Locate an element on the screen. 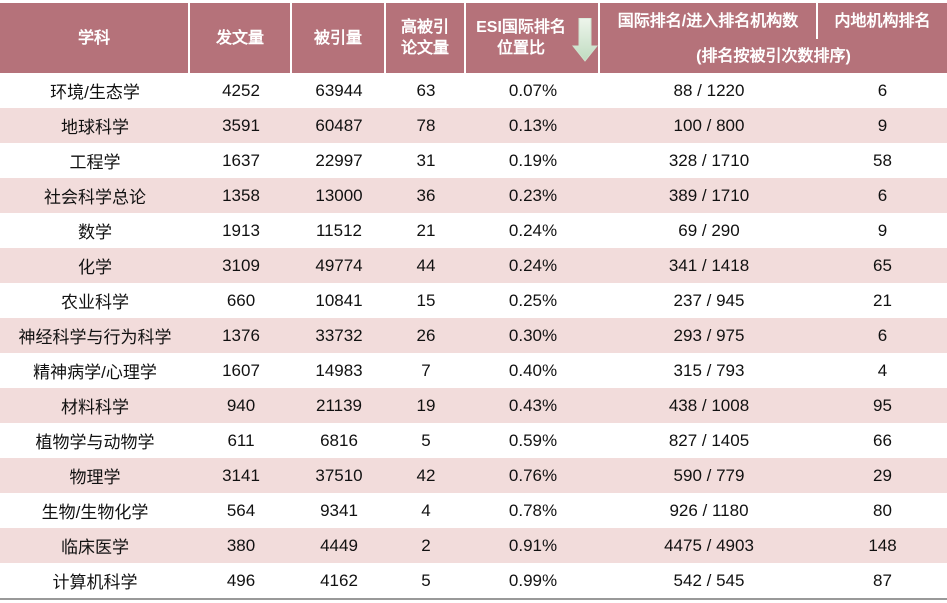  cell-text: 660 is located at coordinates (241, 300).